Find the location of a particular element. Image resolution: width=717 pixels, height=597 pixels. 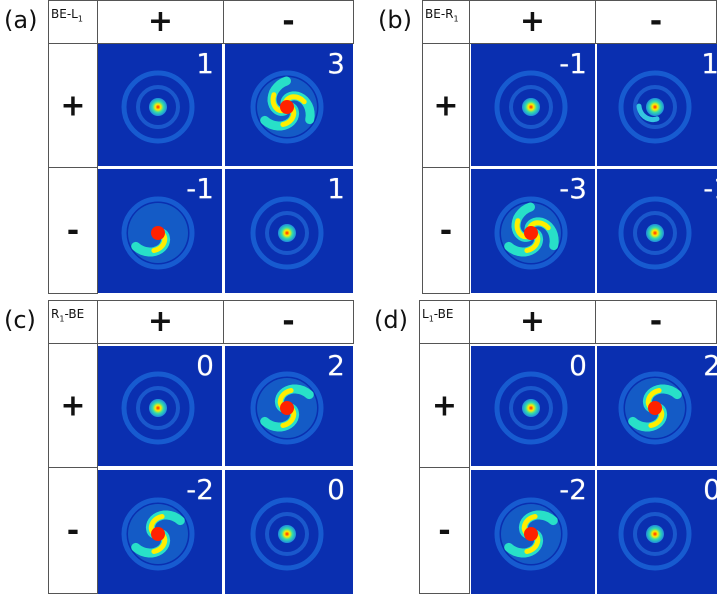

panel-label: (a) is located at coordinates (21, 20).